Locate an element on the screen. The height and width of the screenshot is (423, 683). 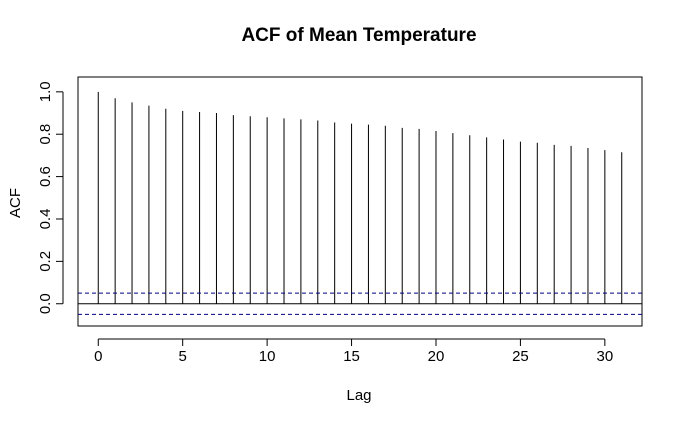
y-tick-label: 0.8 is located at coordinates (45, 134).